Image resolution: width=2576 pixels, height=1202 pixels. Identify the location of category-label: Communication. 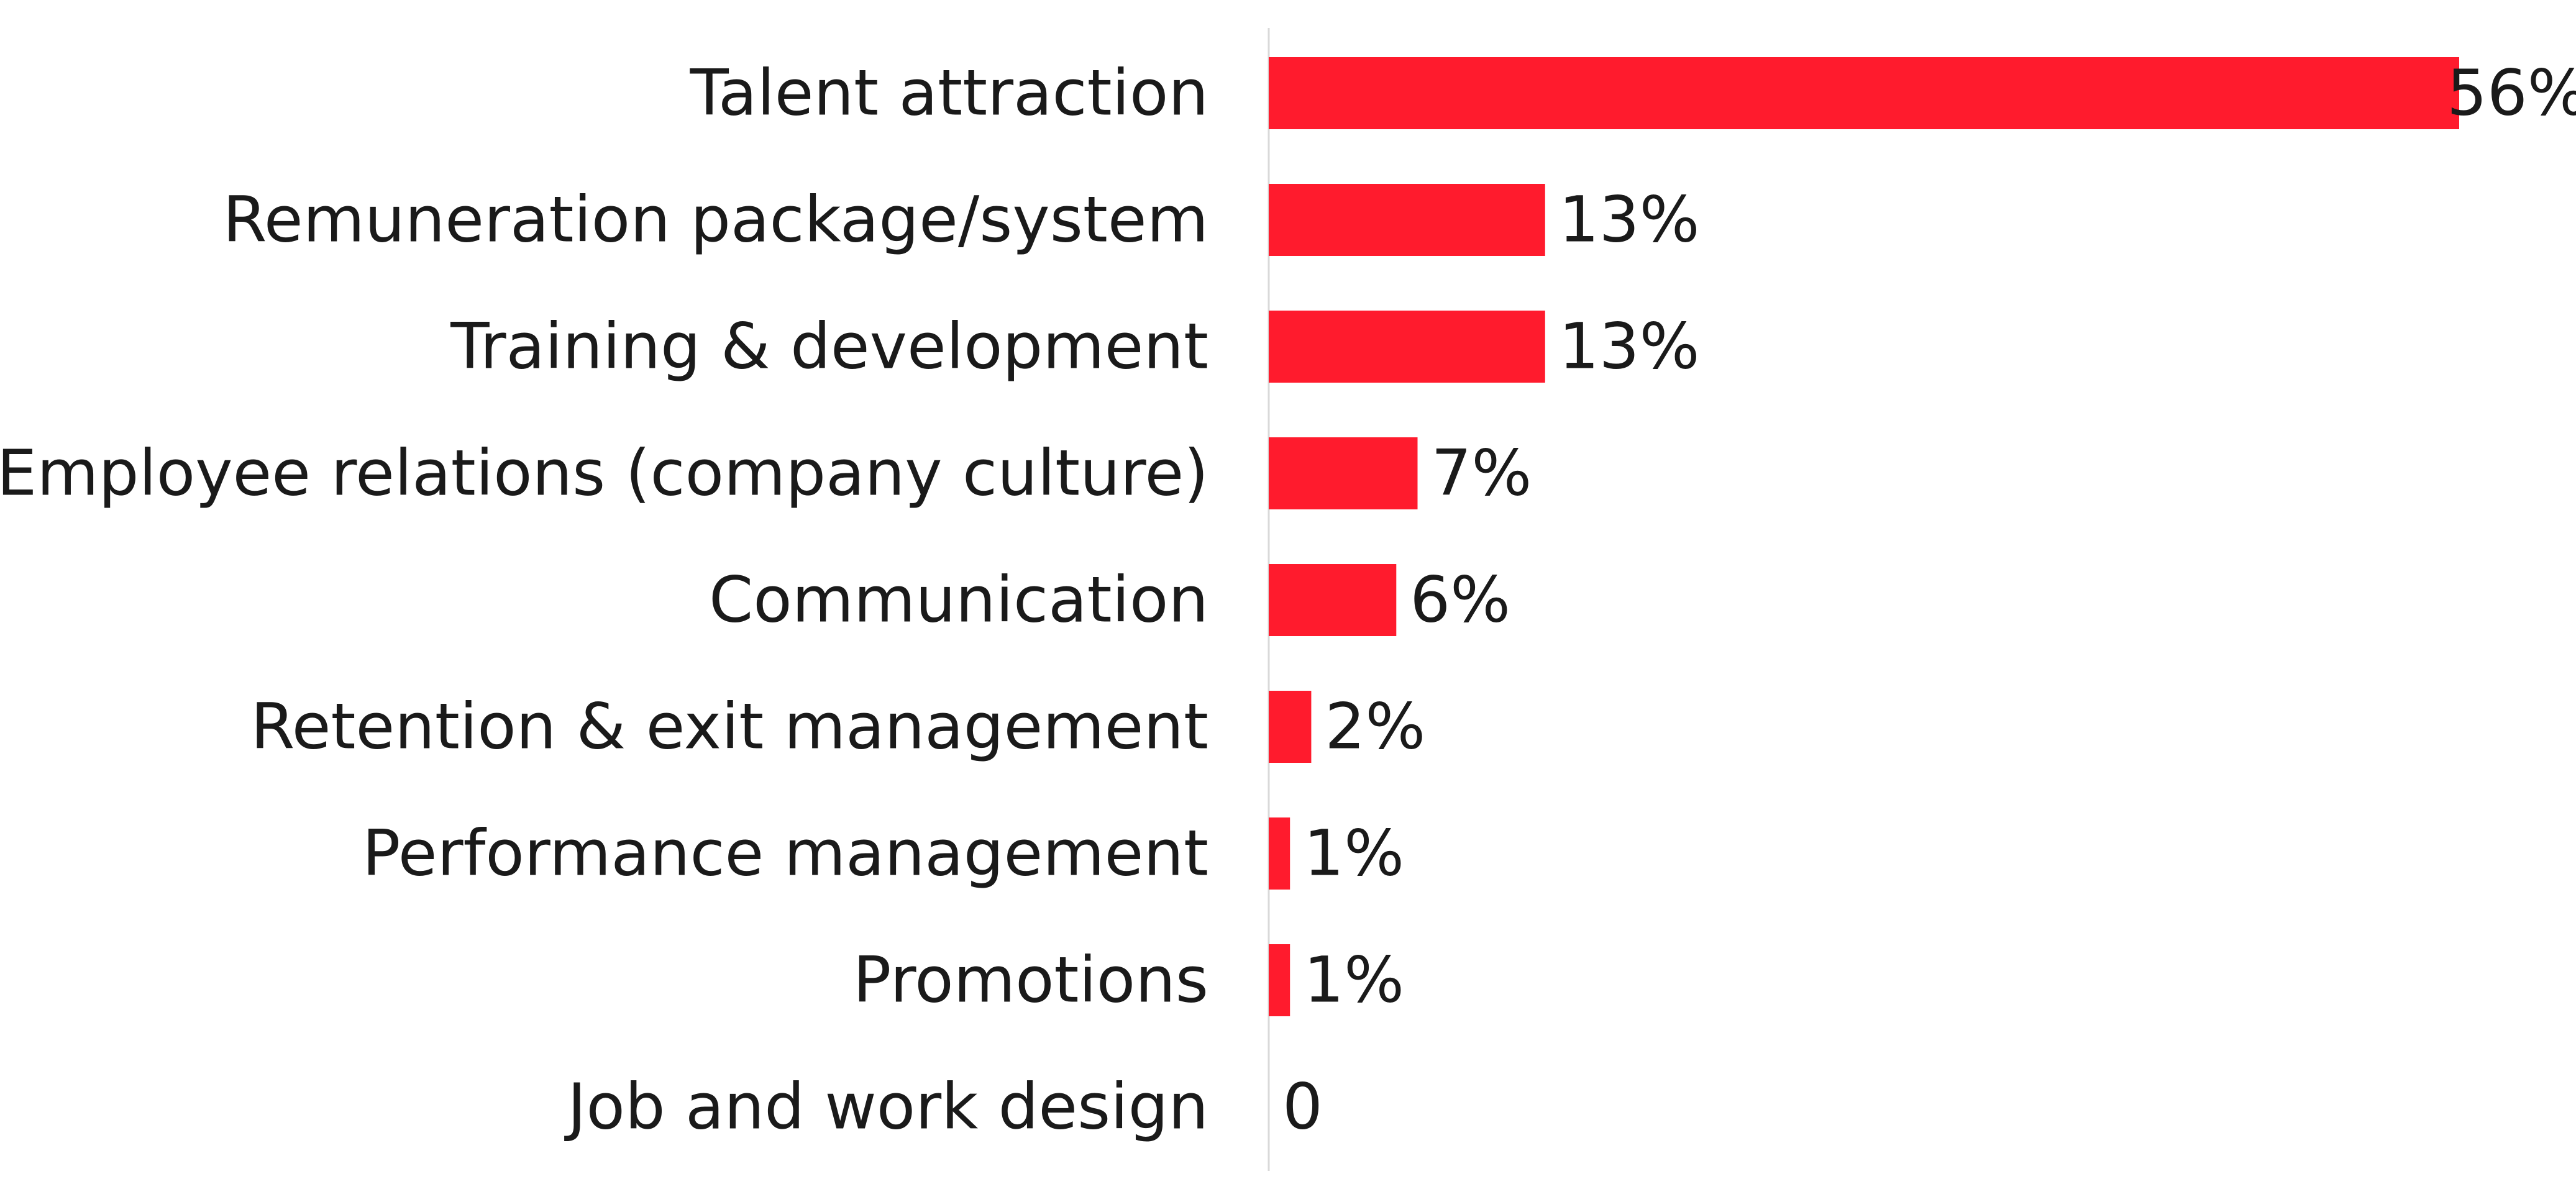
(958, 600).